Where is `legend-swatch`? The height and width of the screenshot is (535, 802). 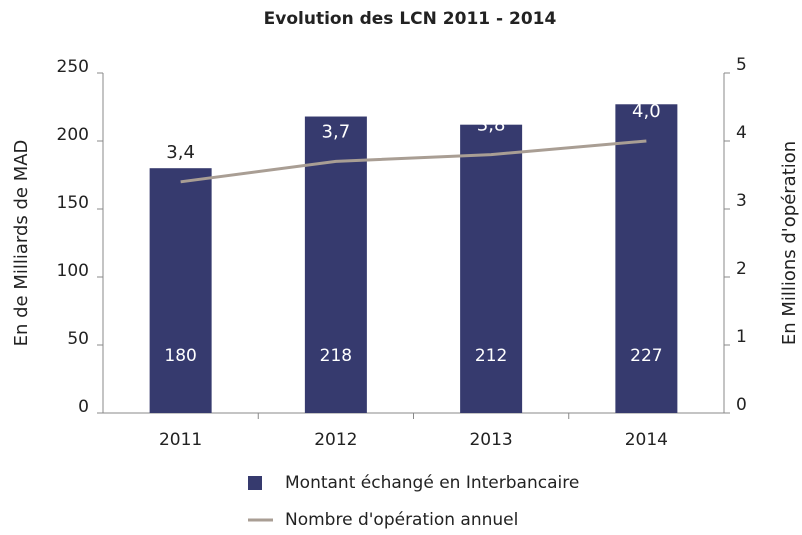 legend-swatch is located at coordinates (255, 483).